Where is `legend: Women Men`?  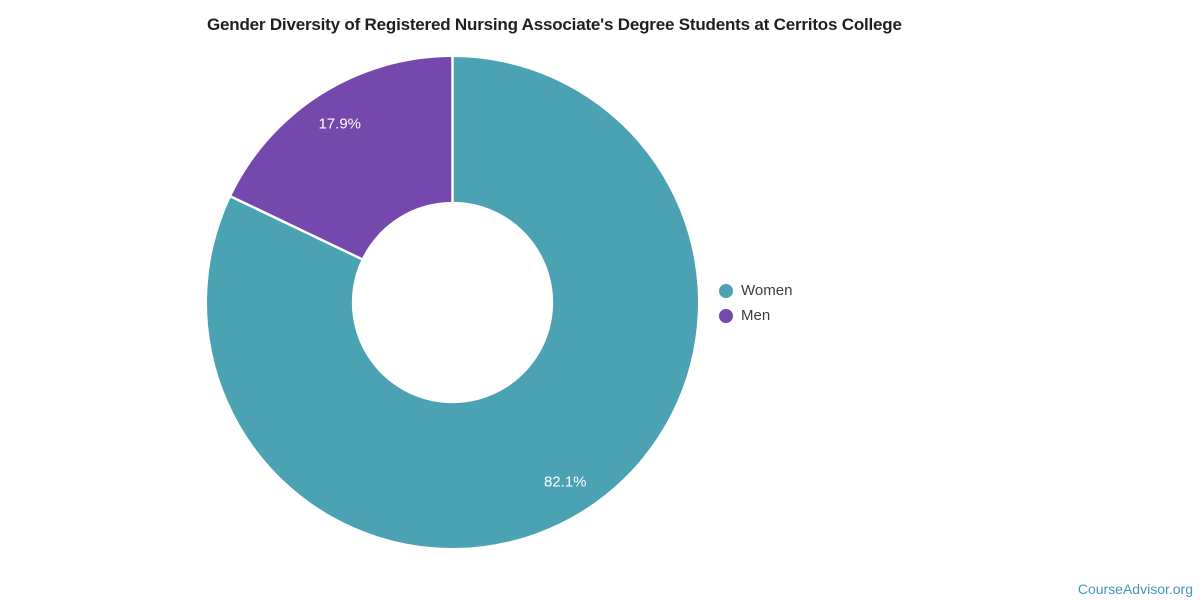
legend: Women Men is located at coordinates (755, 303).